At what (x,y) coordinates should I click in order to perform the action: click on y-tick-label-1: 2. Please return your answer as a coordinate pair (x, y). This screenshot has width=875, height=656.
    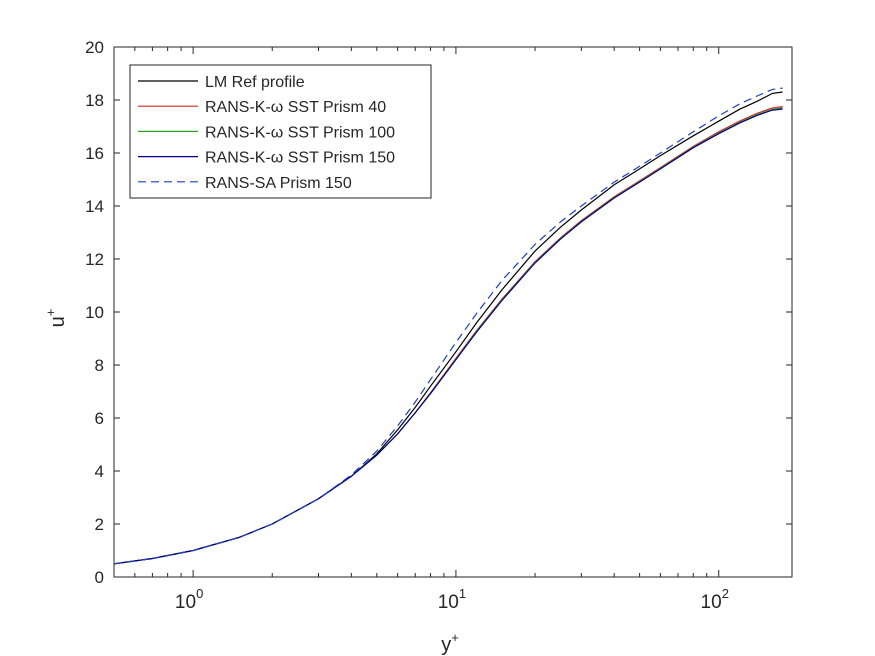
    Looking at the image, I should click on (99, 524).